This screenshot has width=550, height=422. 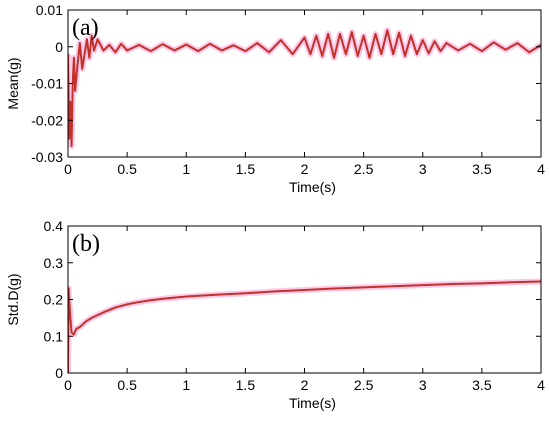 I want to click on y-tick-label: 0.1, so click(x=54, y=336).